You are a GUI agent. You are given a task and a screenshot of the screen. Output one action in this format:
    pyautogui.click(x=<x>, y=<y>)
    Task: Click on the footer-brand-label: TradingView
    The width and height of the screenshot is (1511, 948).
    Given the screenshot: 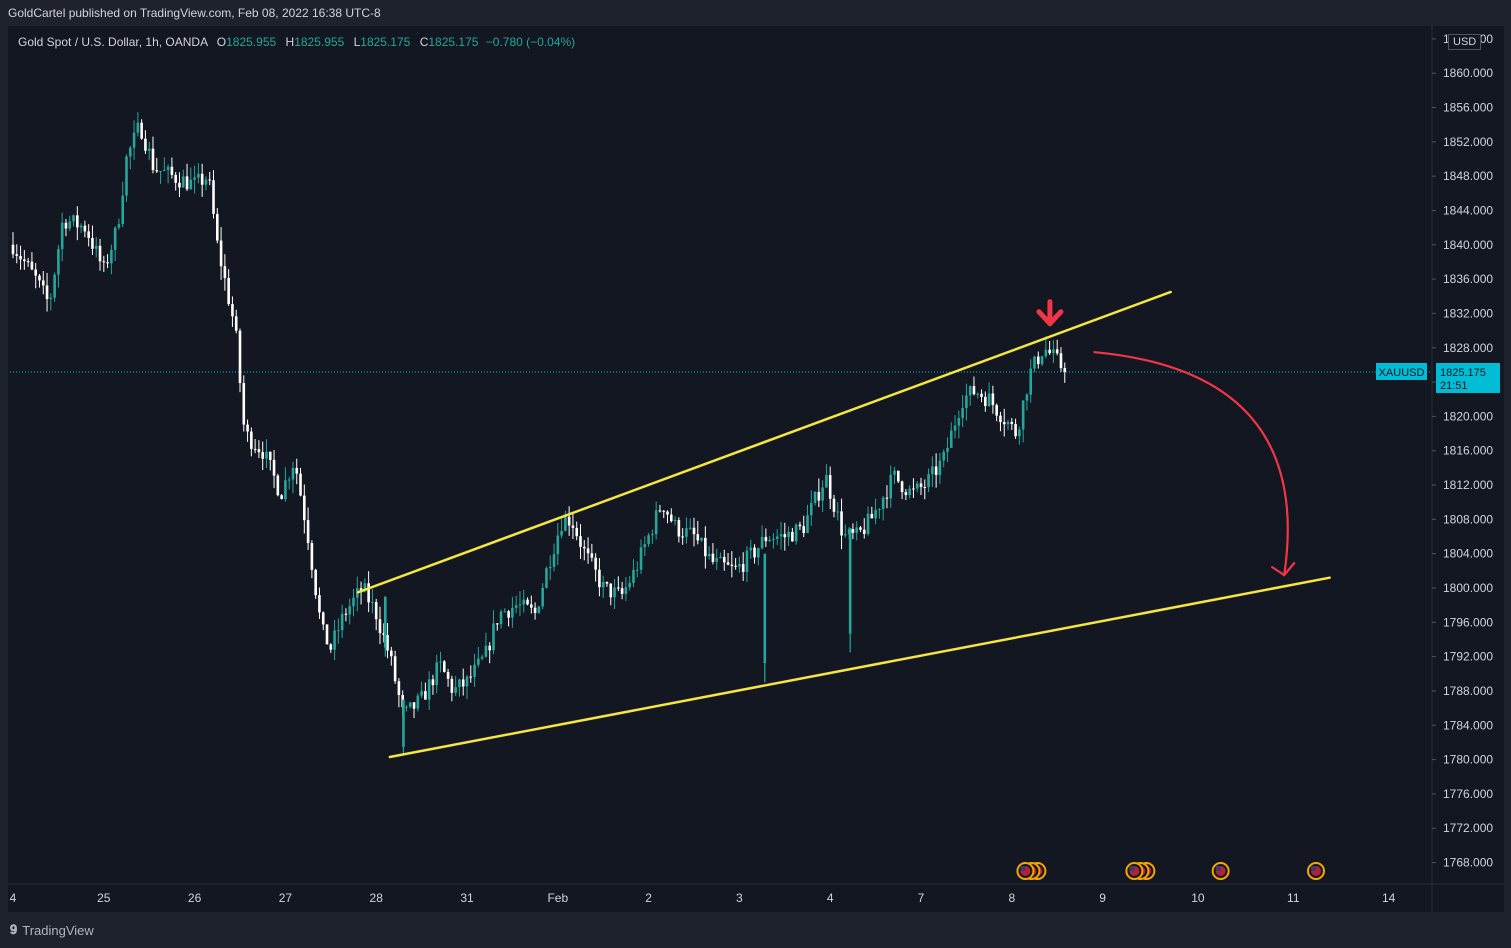 What is the action you would take?
    pyautogui.click(x=58, y=930)
    